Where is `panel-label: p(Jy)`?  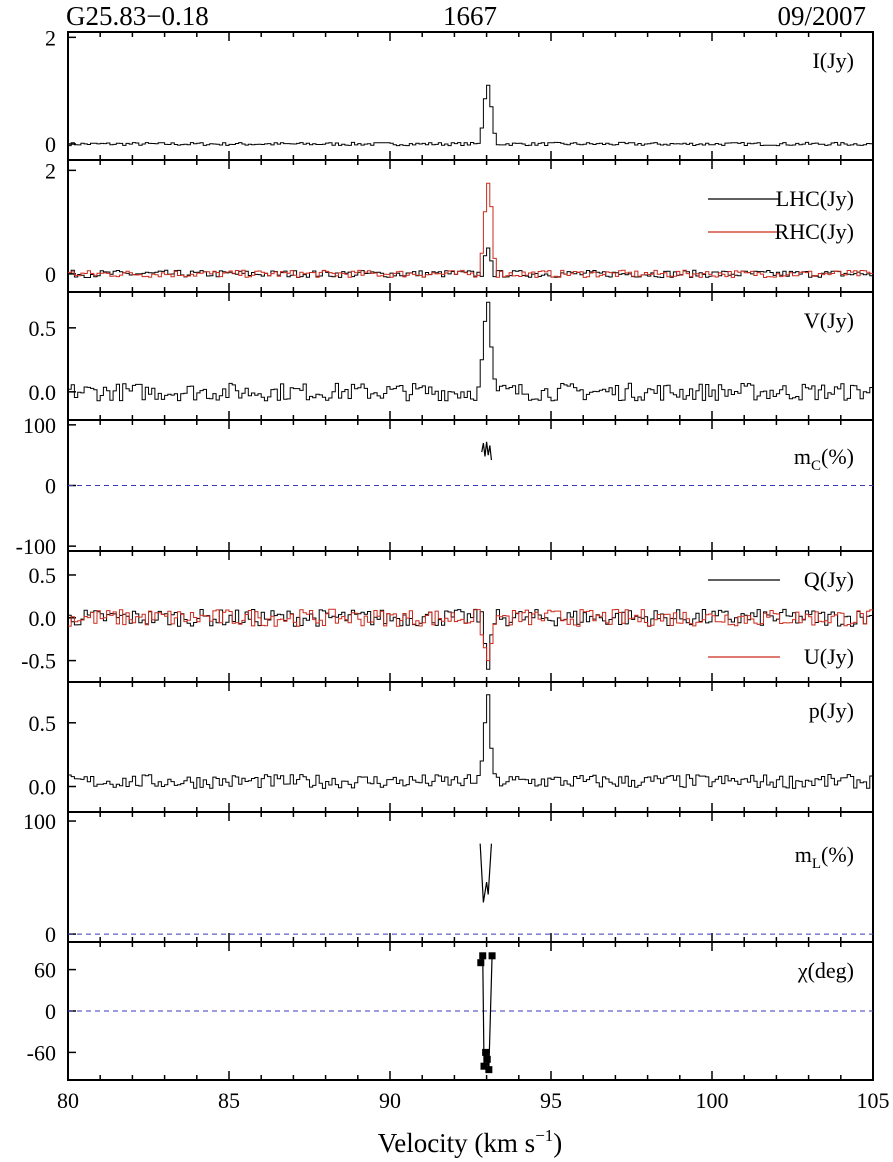 panel-label: p(Jy) is located at coordinates (831, 710).